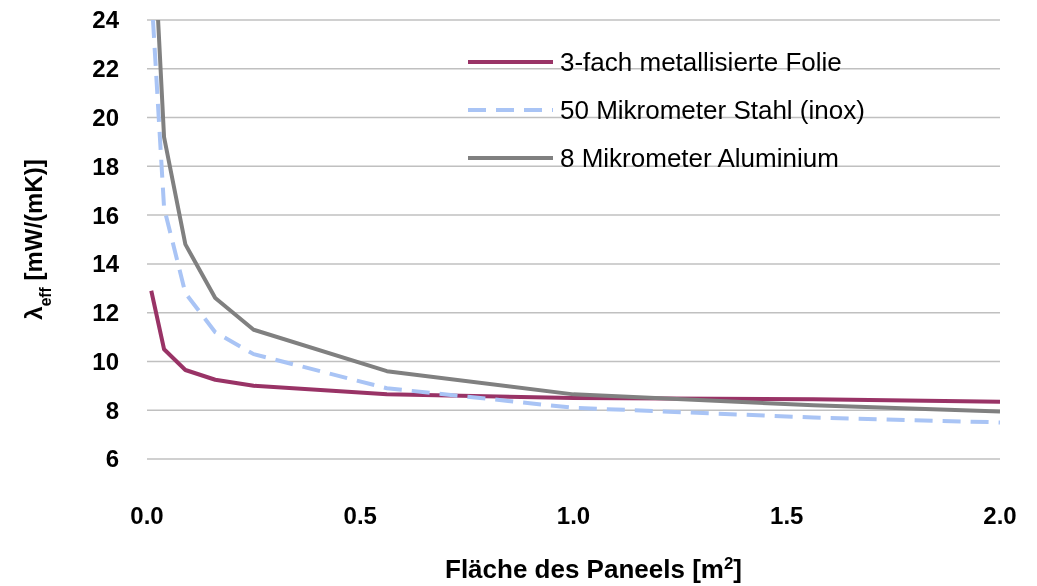 The height and width of the screenshot is (586, 1037). I want to click on legend-label: 8 Mikrometer Aluminium, so click(699, 158).